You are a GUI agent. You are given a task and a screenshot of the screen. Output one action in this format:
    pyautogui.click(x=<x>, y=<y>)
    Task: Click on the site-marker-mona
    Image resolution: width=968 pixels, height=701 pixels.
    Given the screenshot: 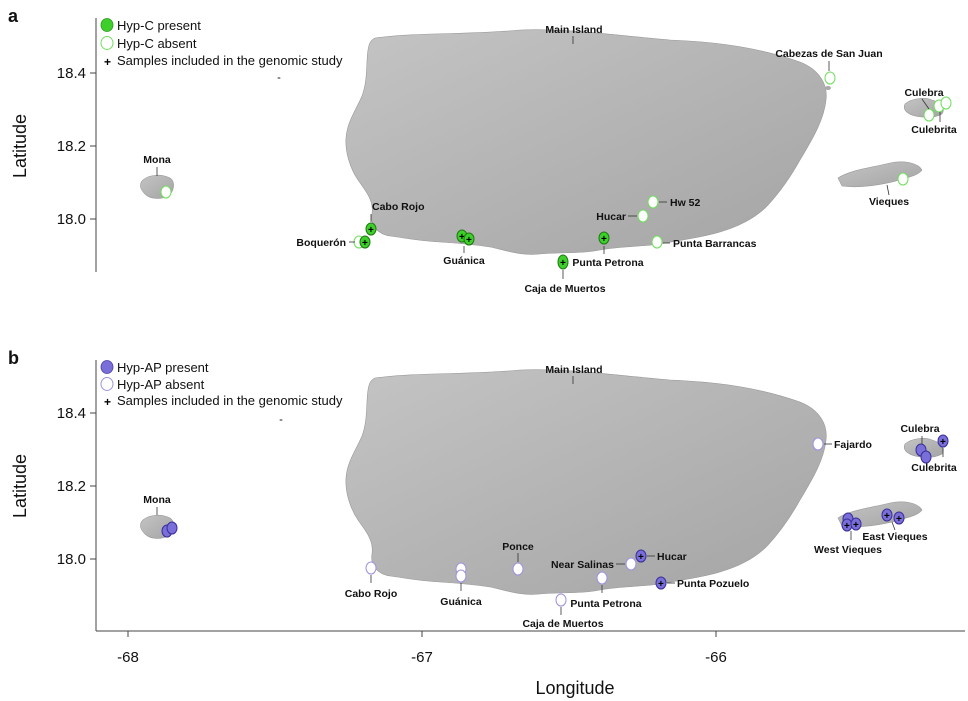 What is the action you would take?
    pyautogui.click(x=166, y=192)
    